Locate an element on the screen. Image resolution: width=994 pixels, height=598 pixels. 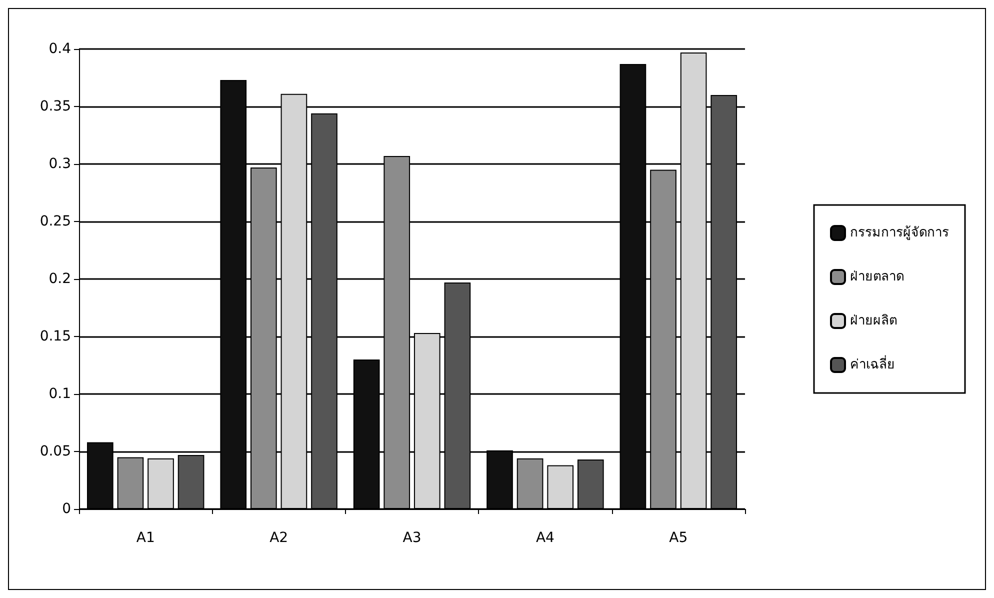
x-tick-label: A3 is located at coordinates (412, 538).